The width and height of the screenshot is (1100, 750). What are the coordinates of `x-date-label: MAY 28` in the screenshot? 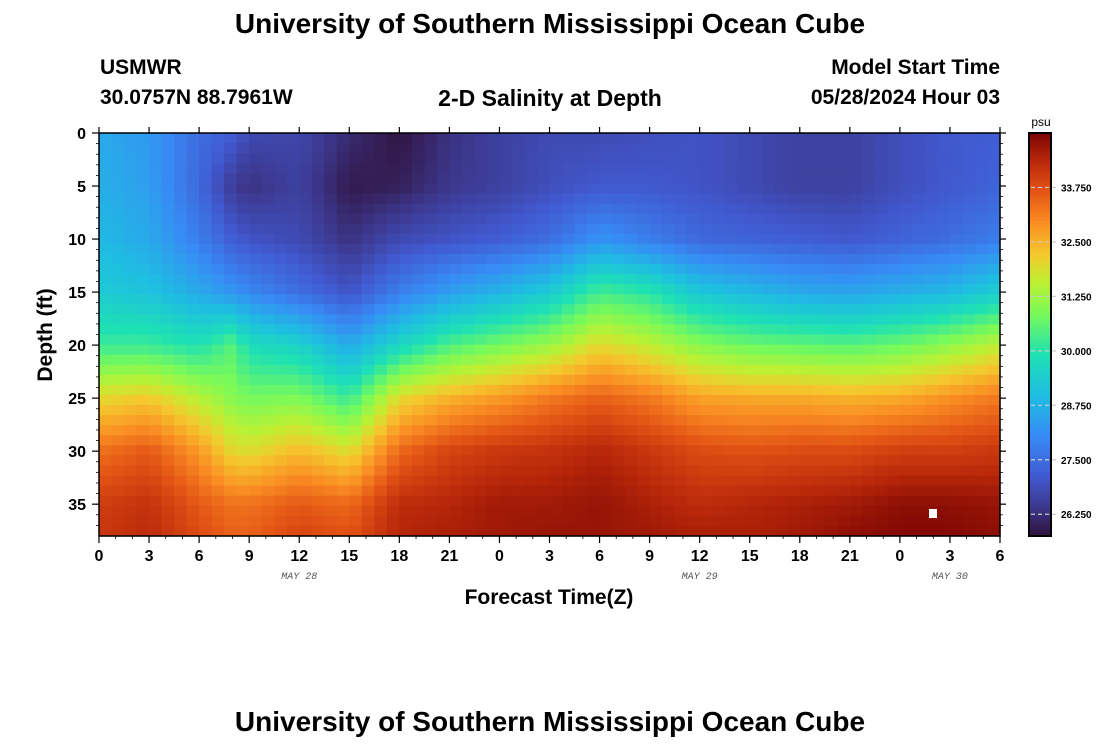 It's located at (299, 577).